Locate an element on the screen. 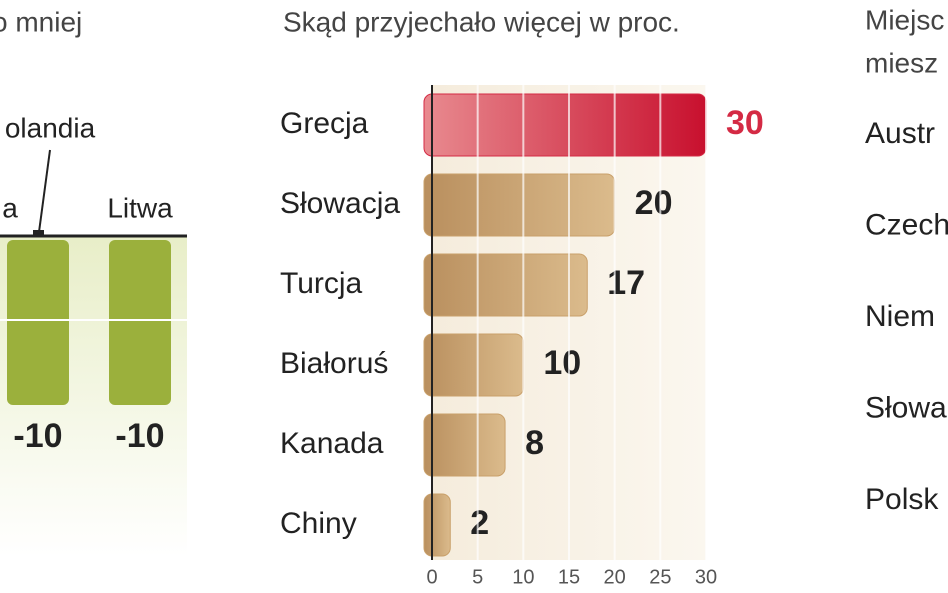 The height and width of the screenshot is (593, 948). x-tick-label: 10 is located at coordinates (523, 577).